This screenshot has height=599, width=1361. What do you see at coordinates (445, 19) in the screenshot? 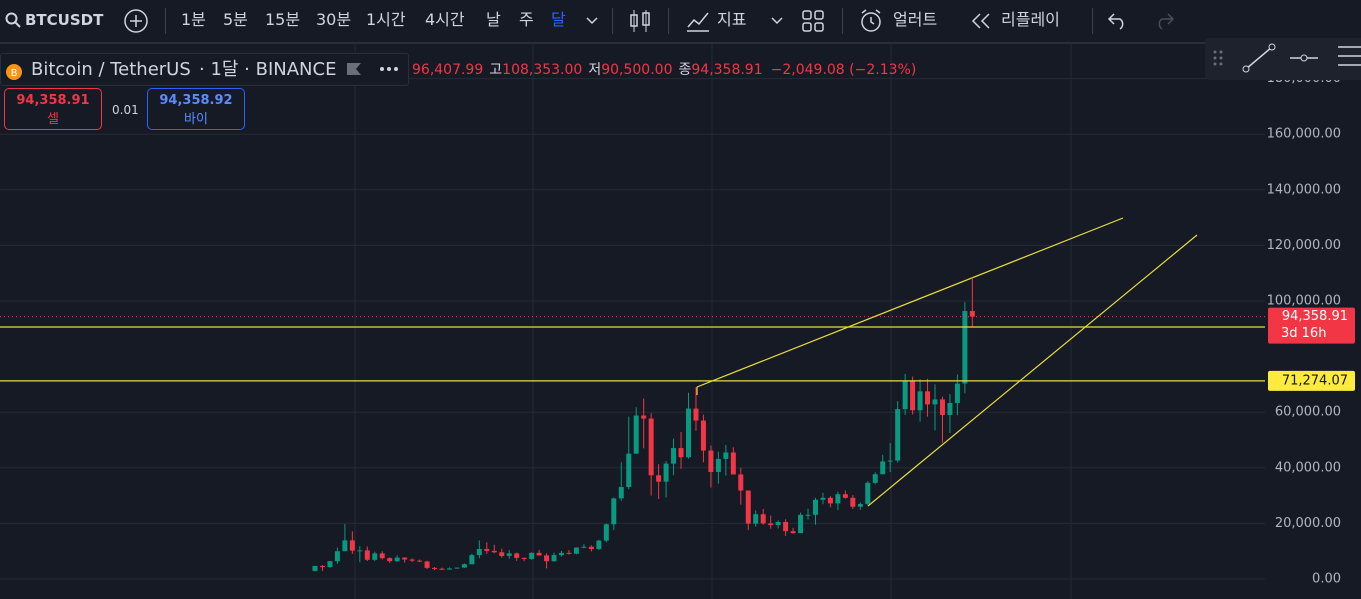
I see `interval: 4시간` at bounding box center [445, 19].